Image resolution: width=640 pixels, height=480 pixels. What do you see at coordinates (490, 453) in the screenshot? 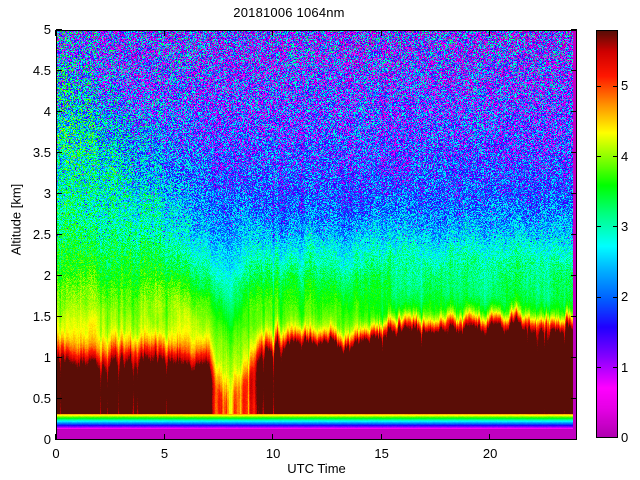
I see `x-tick-label: 20` at bounding box center [490, 453].